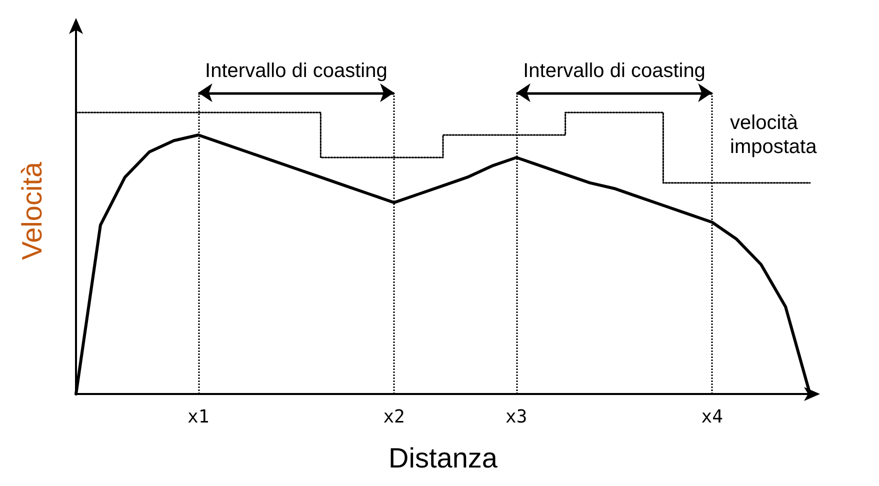  Describe the element at coordinates (32, 211) in the screenshot. I see `y-axis-title: Velocità` at that location.